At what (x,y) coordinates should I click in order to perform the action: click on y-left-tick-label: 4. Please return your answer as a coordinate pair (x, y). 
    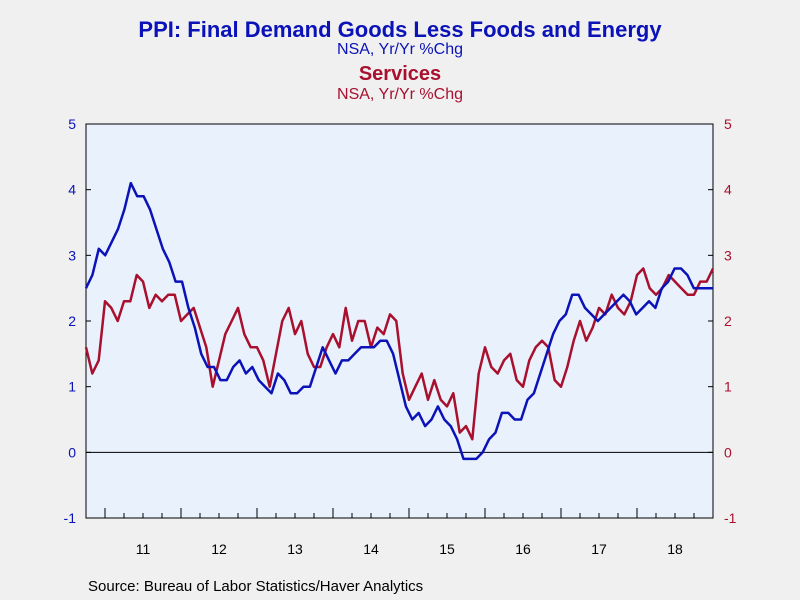
    Looking at the image, I should click on (72, 190).